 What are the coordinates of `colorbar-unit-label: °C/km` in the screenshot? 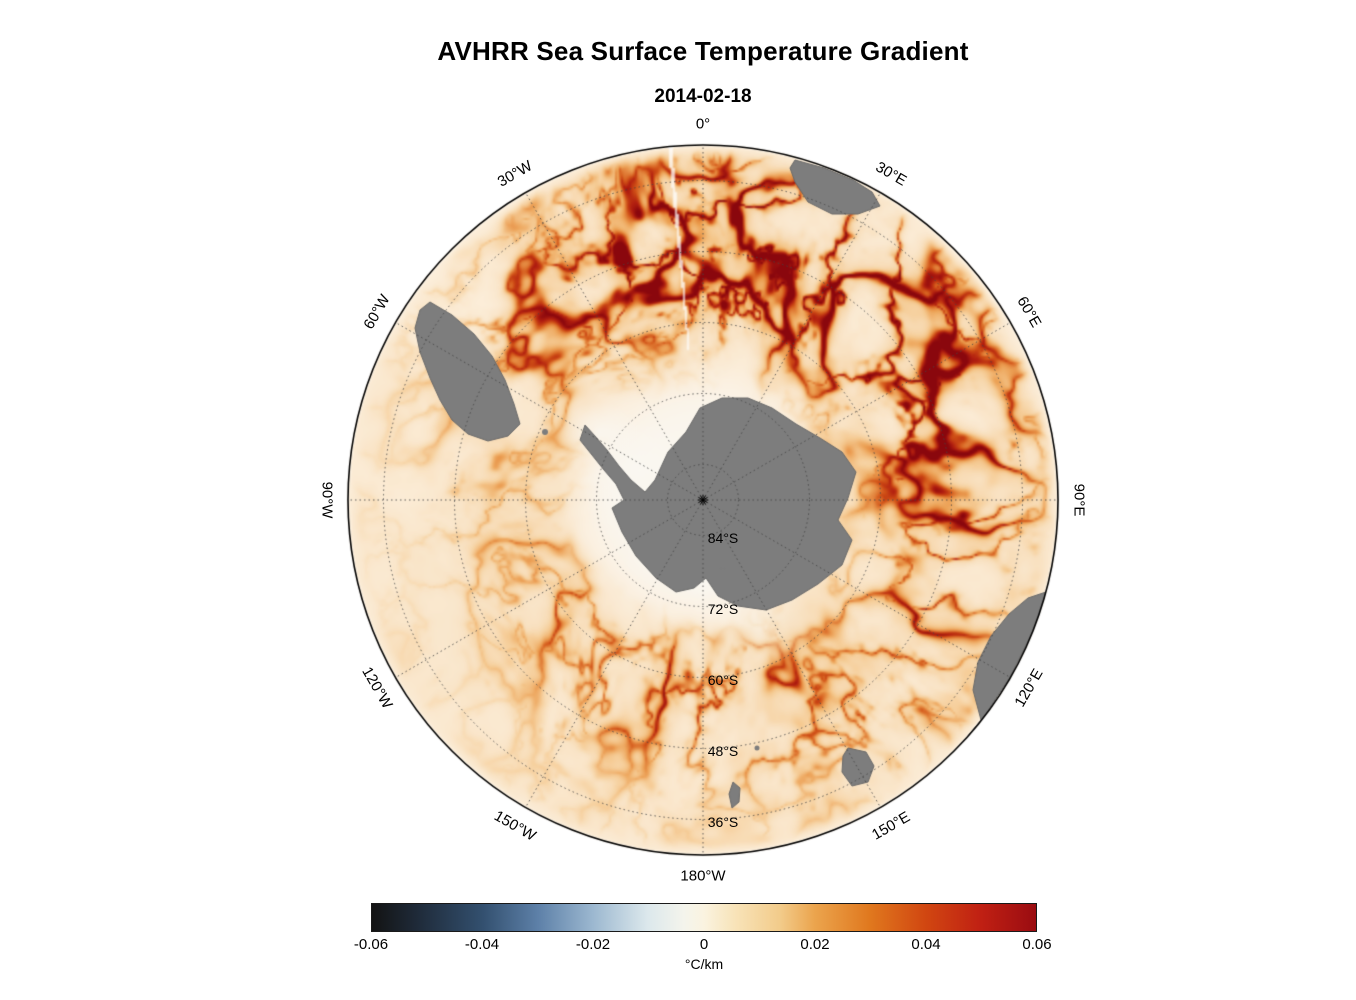 It's located at (704, 964).